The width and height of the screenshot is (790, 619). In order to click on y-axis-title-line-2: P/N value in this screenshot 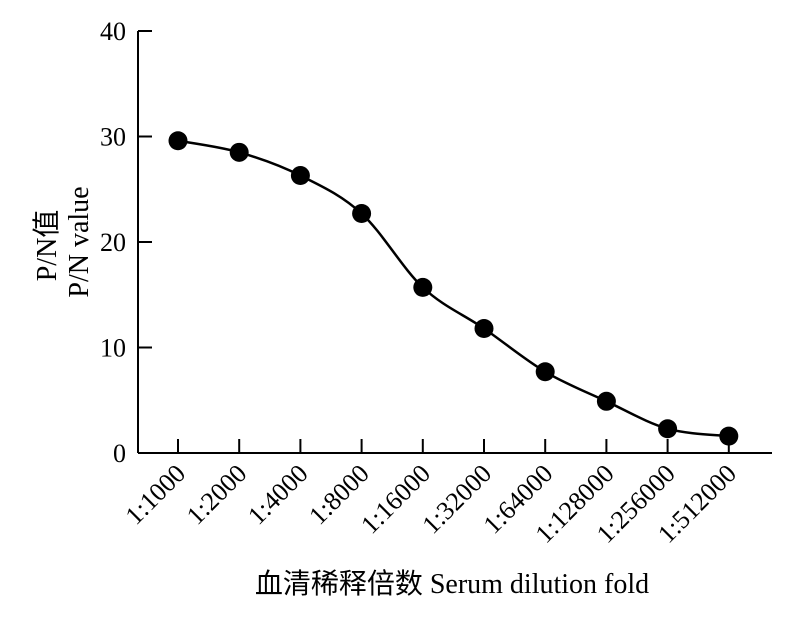, I will do `click(79, 241)`.